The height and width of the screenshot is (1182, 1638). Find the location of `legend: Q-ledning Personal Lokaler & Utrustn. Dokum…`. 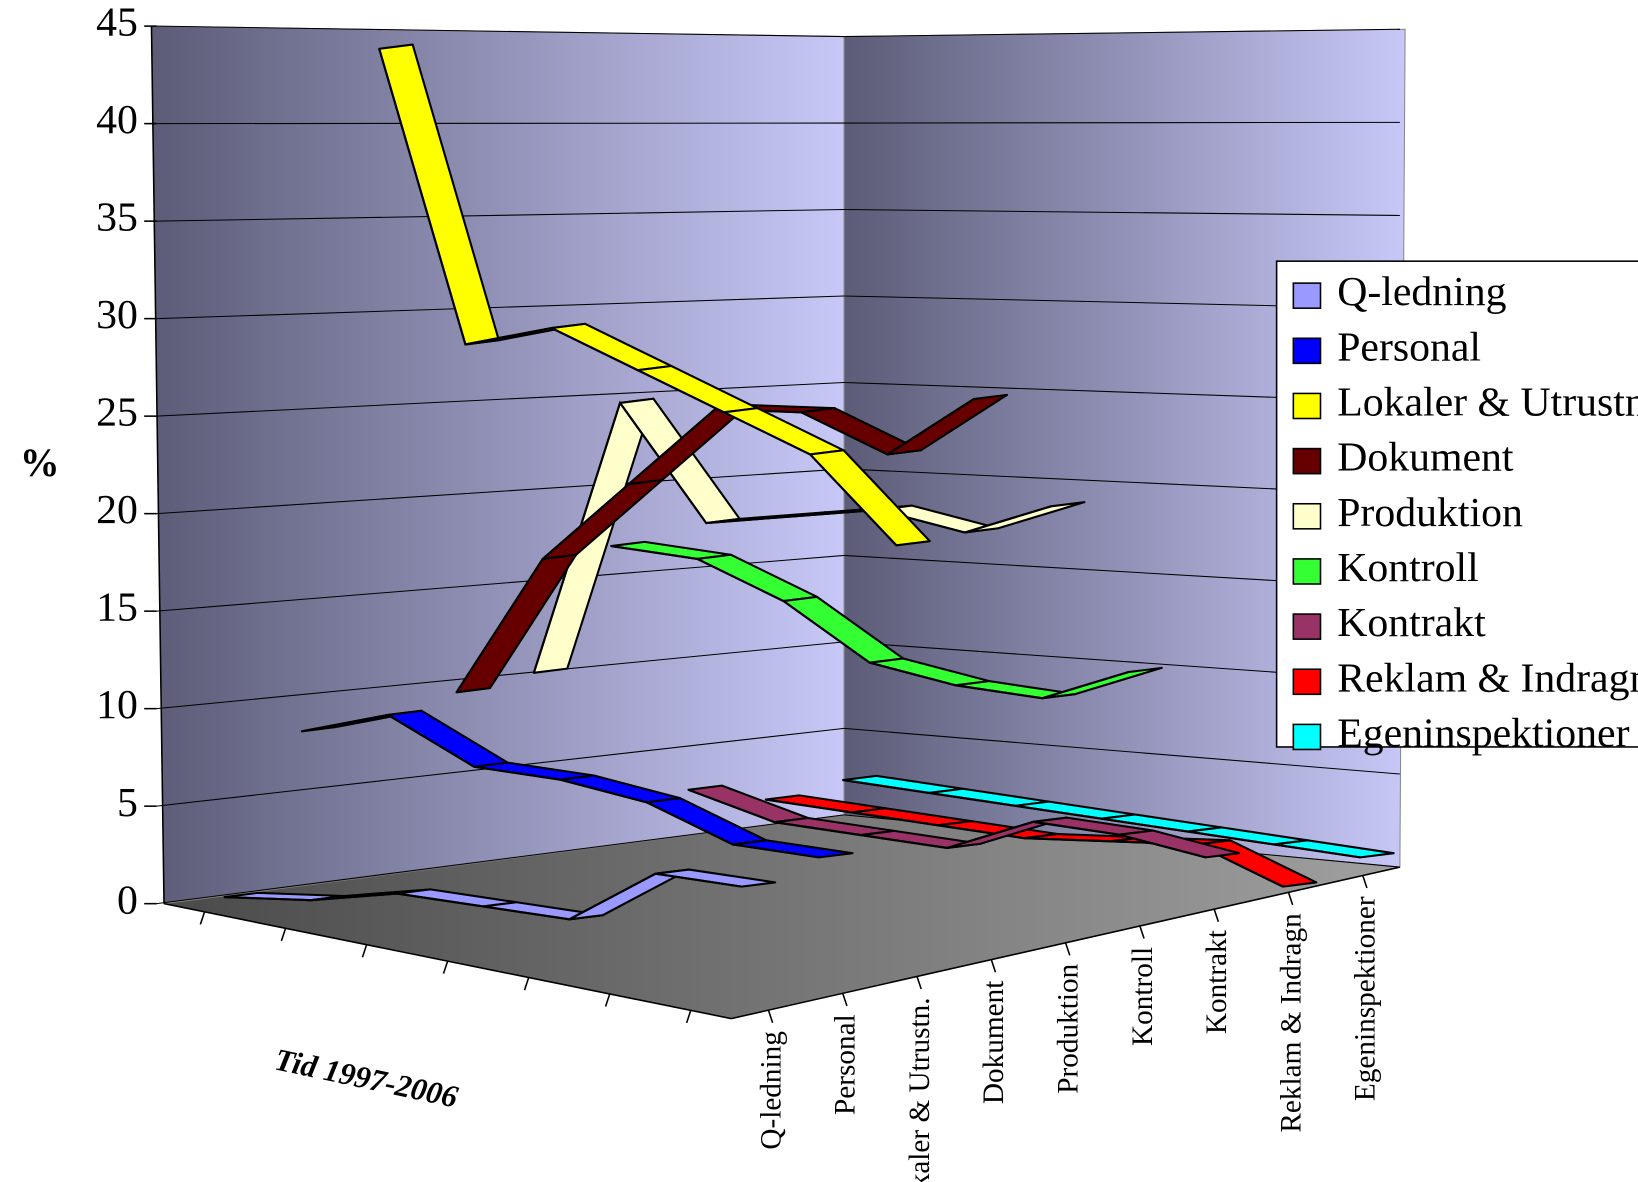

legend: Q-ledning Personal Lokaler & Utrustn. Dokum… is located at coordinates (1456, 508).